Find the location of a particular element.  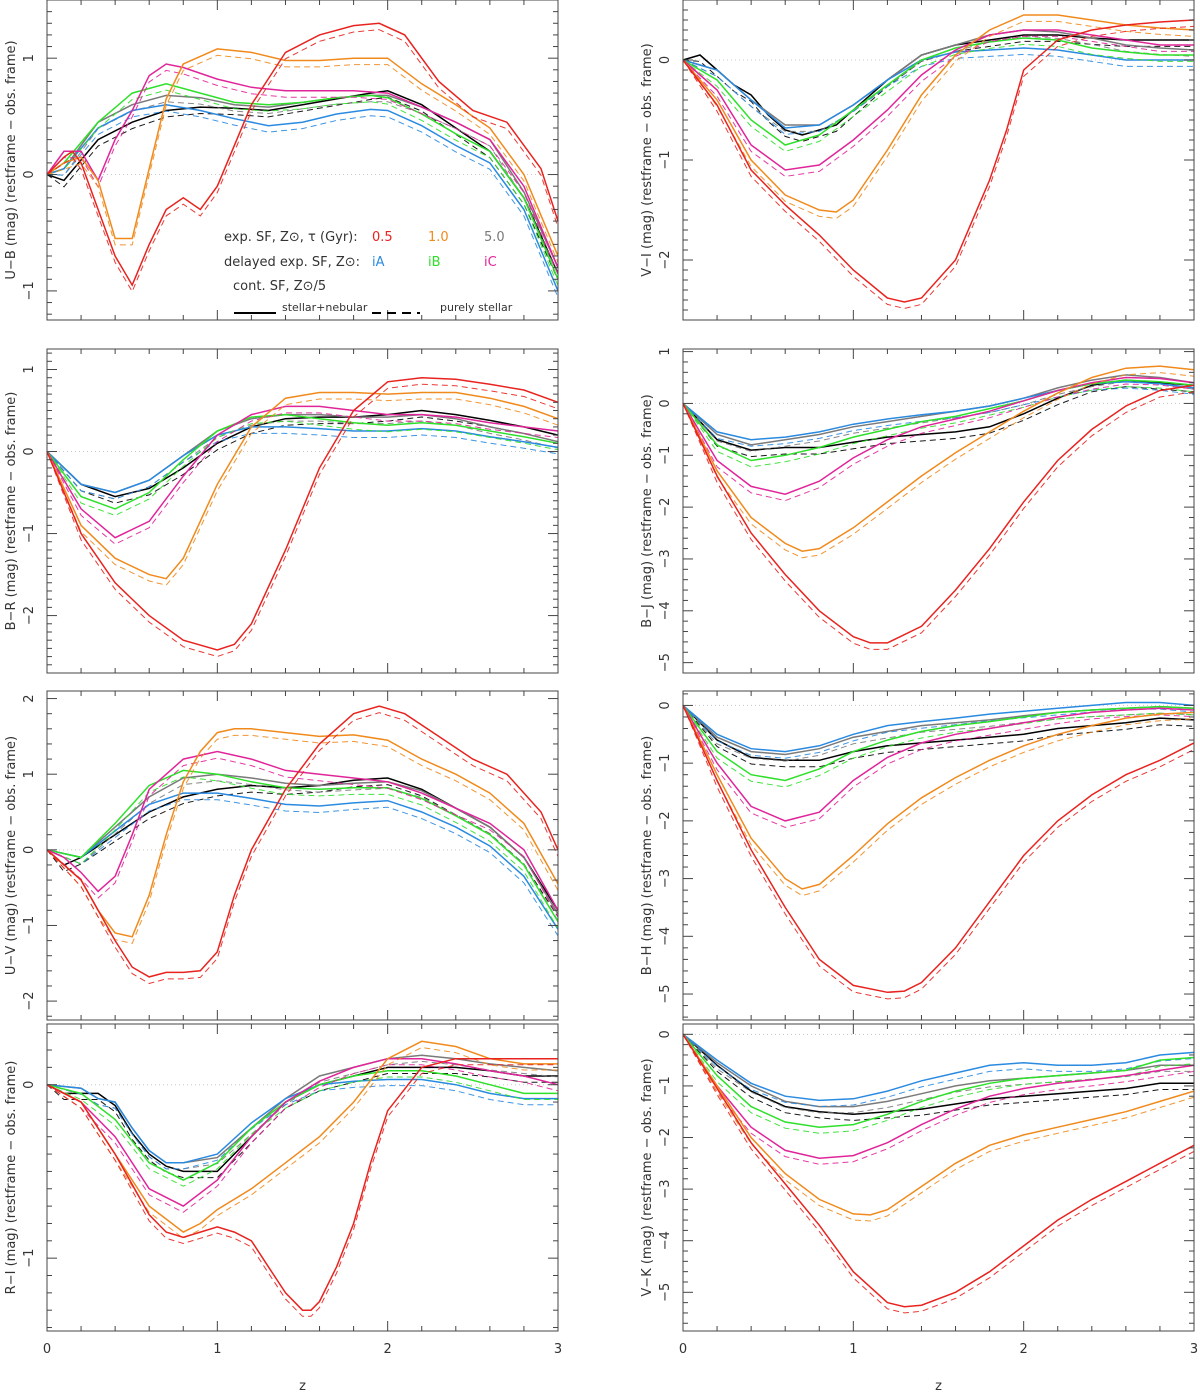

legend-row1-label: exp. SF, Z⊙, τ (Gyr): is located at coordinates (291, 237).